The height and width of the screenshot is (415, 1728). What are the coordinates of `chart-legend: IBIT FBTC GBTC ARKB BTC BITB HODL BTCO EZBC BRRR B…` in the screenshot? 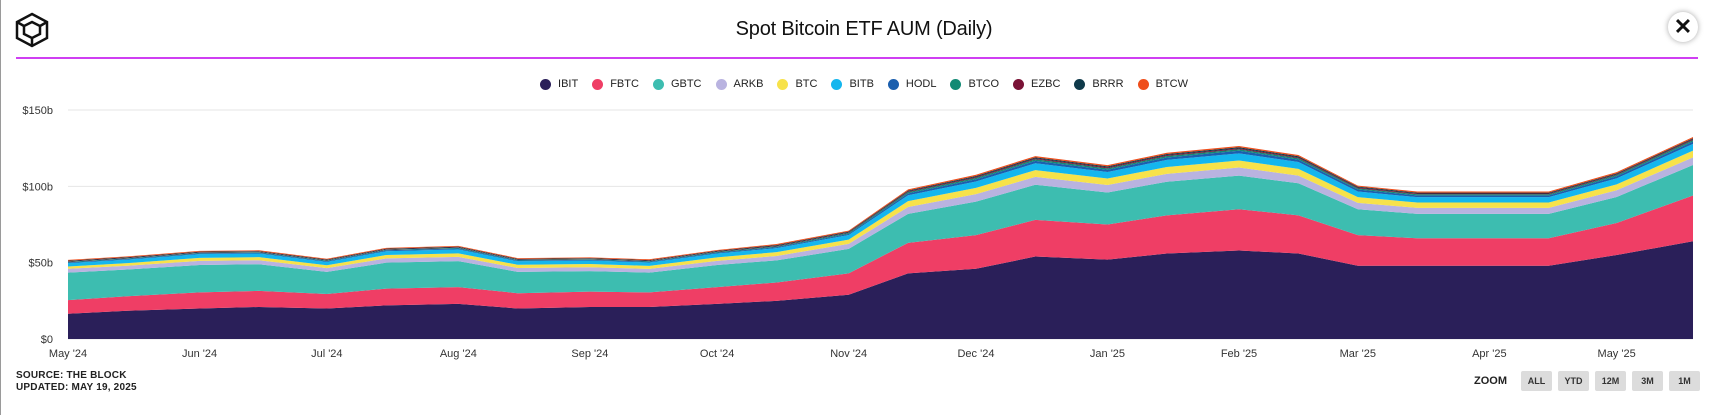 It's located at (864, 84).